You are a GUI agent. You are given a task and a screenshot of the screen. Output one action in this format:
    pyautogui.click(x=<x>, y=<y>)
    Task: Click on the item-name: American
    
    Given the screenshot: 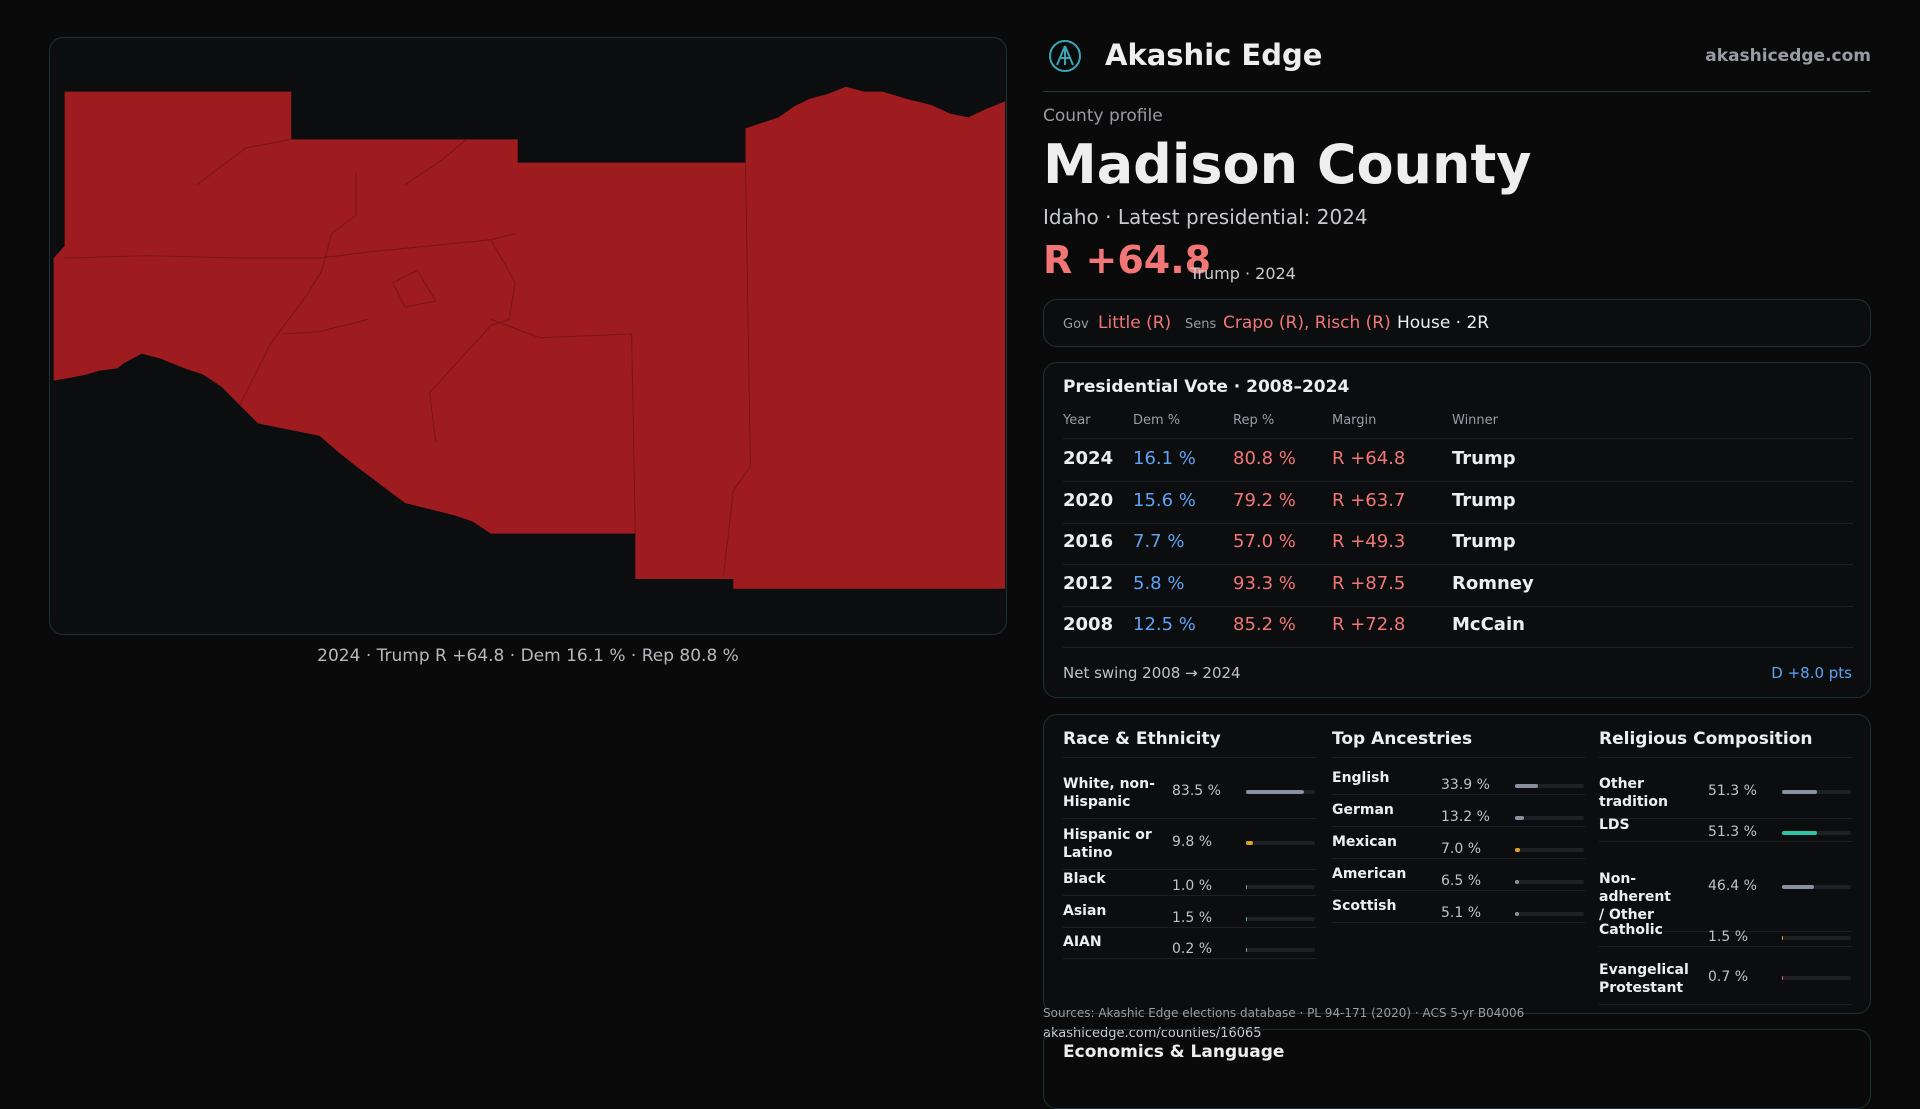 What is the action you would take?
    pyautogui.click(x=1369, y=874)
    